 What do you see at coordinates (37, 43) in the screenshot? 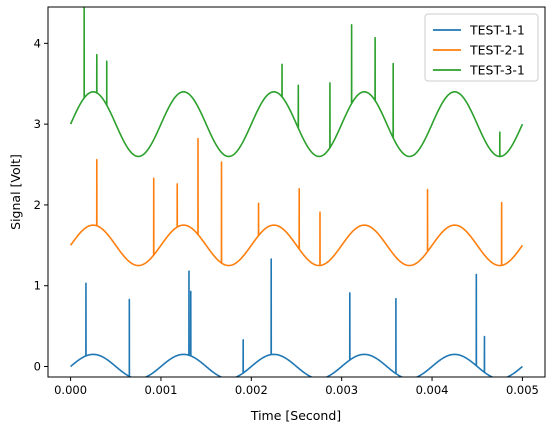
I see `y-tick-label: 4` at bounding box center [37, 43].